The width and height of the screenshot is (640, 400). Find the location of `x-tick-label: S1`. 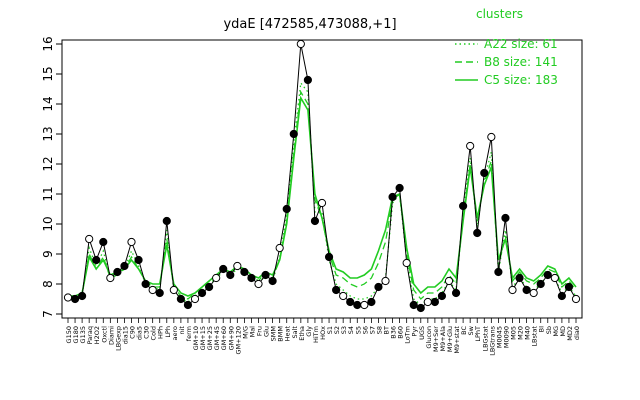

x-tick-label: S1 is located at coordinates (330, 330).